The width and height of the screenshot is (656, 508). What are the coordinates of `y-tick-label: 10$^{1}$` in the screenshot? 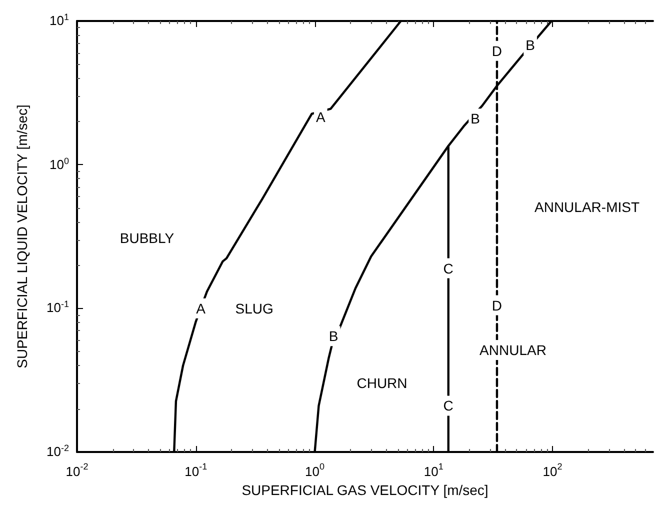 It's located at (59, 20).